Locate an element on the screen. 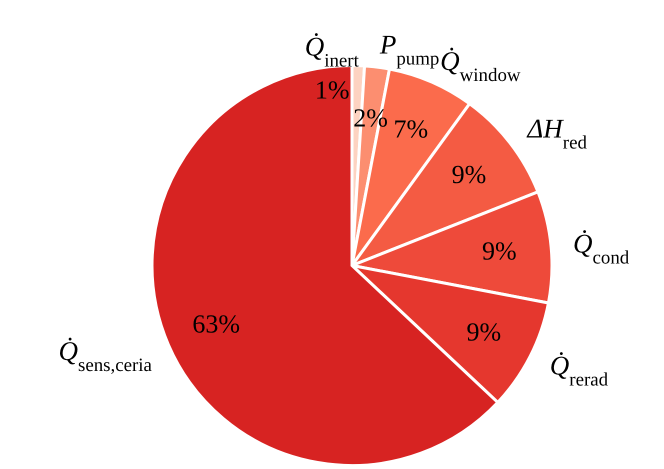  data-label: 63% is located at coordinates (216, 323).